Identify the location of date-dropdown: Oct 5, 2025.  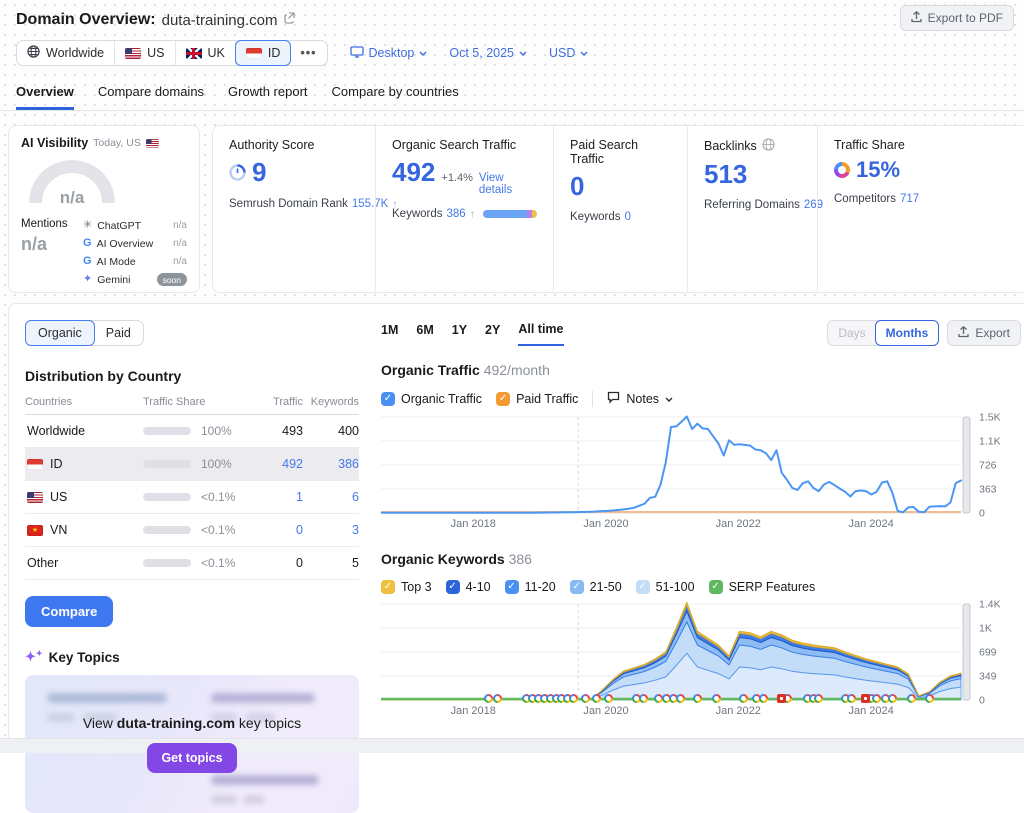
(488, 53).